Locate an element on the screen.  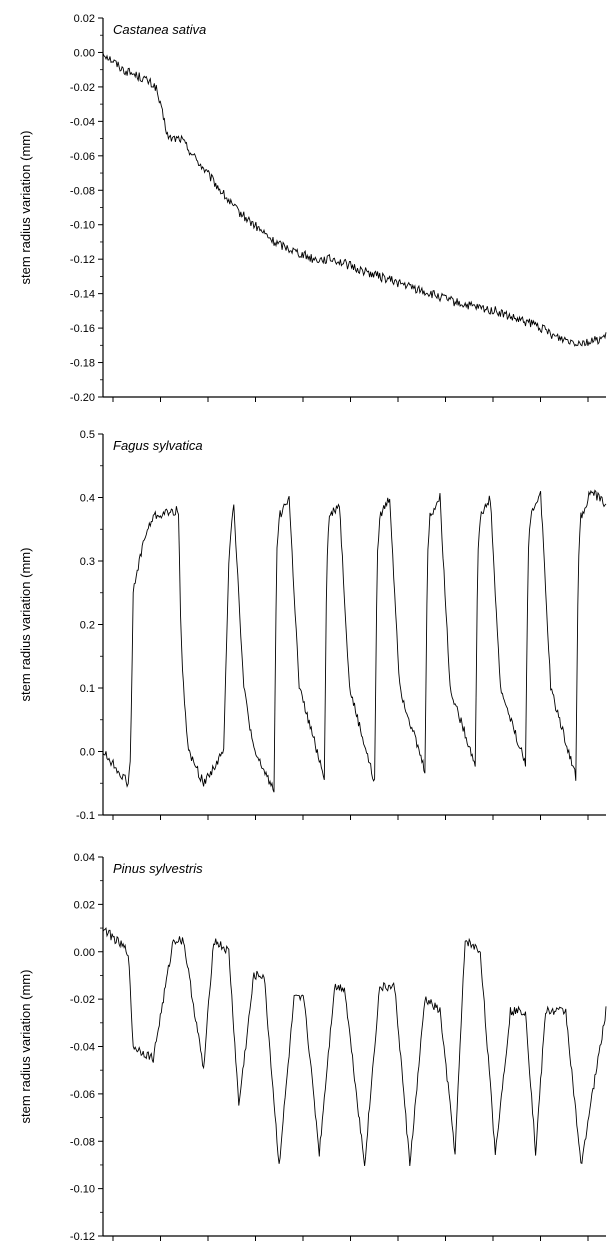
panel-title: Castanea sativa is located at coordinates (159, 29).